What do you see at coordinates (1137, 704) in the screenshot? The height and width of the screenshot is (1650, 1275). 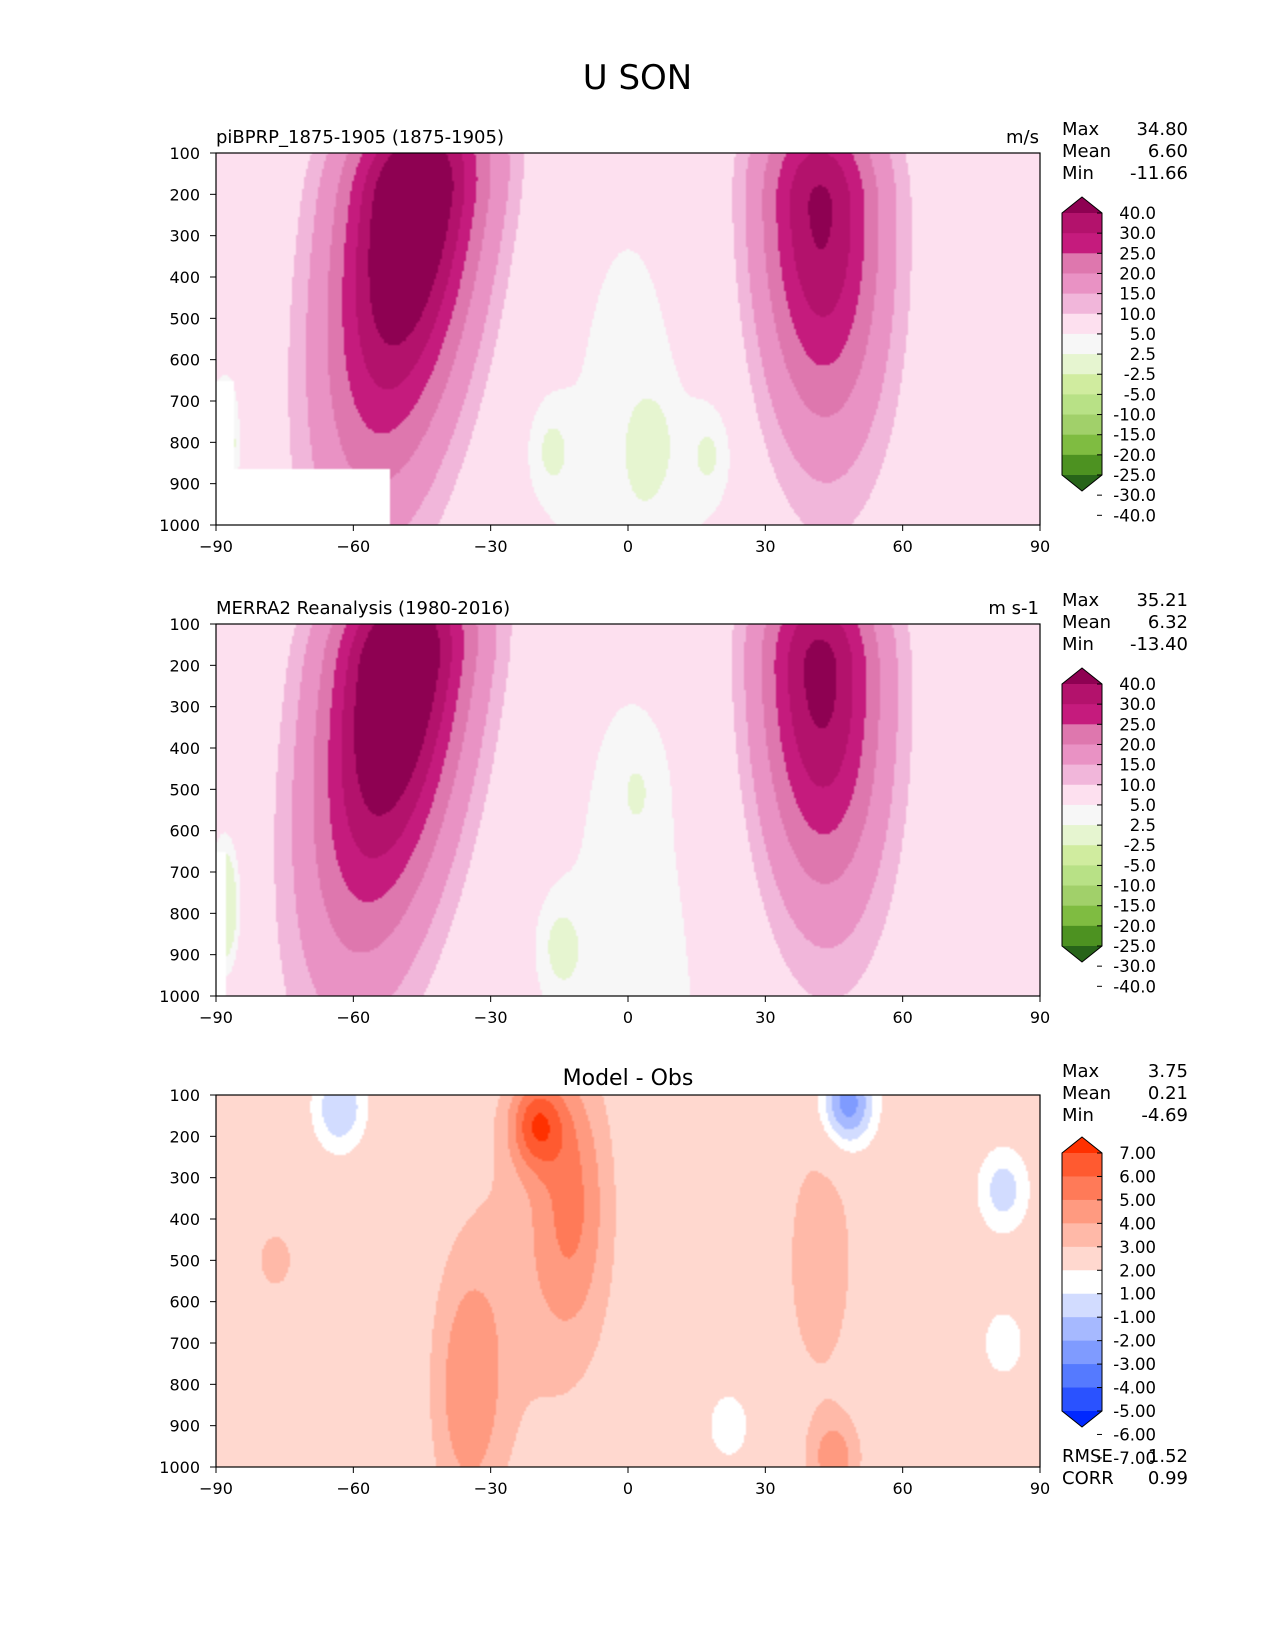 I see `colorbar-label: 30.0` at bounding box center [1137, 704].